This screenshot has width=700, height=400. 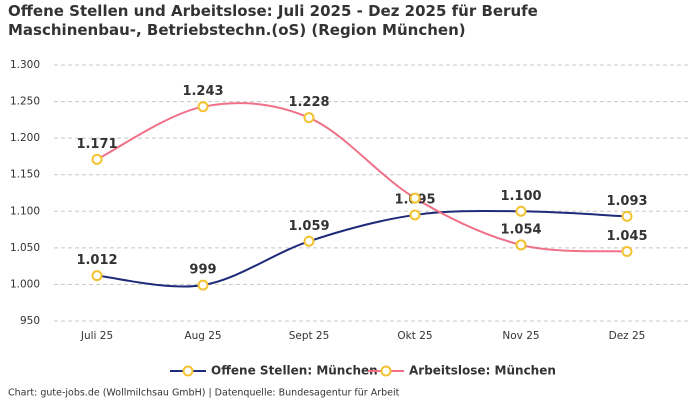 What do you see at coordinates (308, 102) in the screenshot?
I see `value-label: 1.228` at bounding box center [308, 102].